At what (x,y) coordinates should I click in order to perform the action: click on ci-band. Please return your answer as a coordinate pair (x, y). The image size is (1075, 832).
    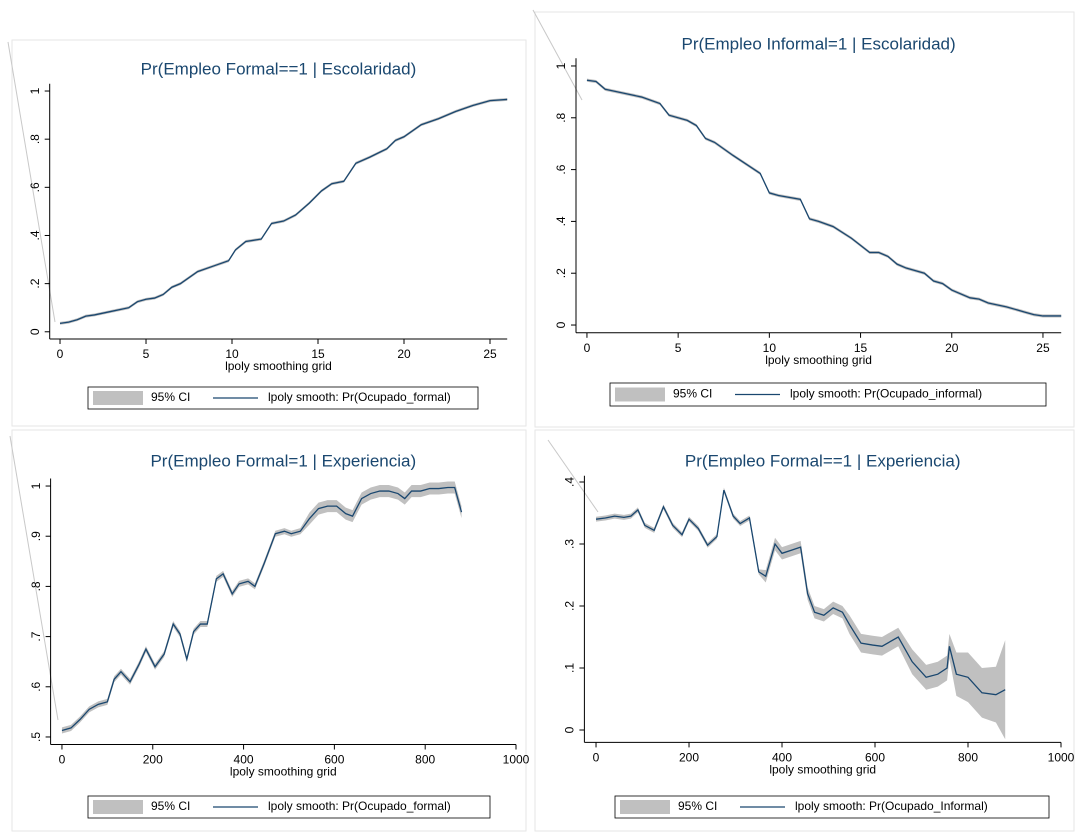
    Looking at the image, I should click on (801, 613).